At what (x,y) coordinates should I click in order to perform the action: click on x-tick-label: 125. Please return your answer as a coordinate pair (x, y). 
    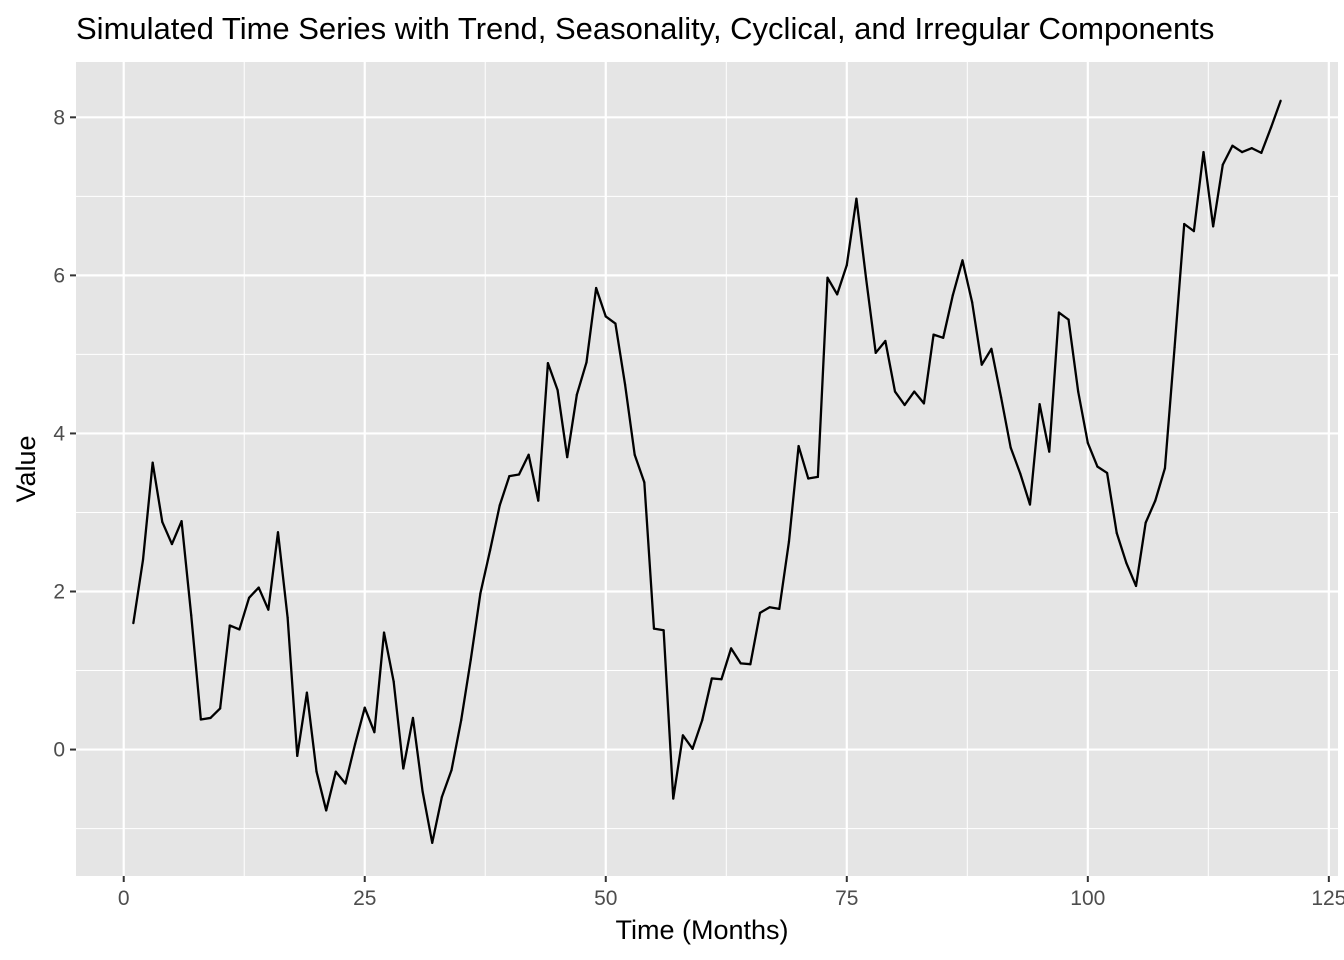
    Looking at the image, I should click on (1327, 898).